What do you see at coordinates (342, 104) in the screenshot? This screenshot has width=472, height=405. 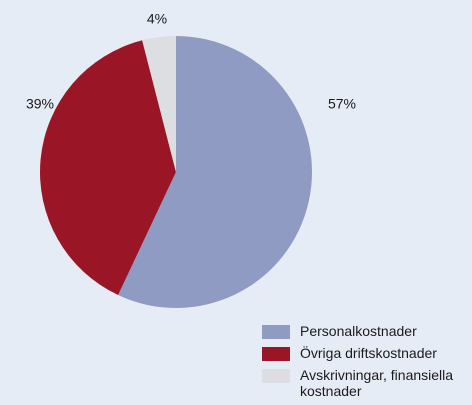 I see `data-label: 57%` at bounding box center [342, 104].